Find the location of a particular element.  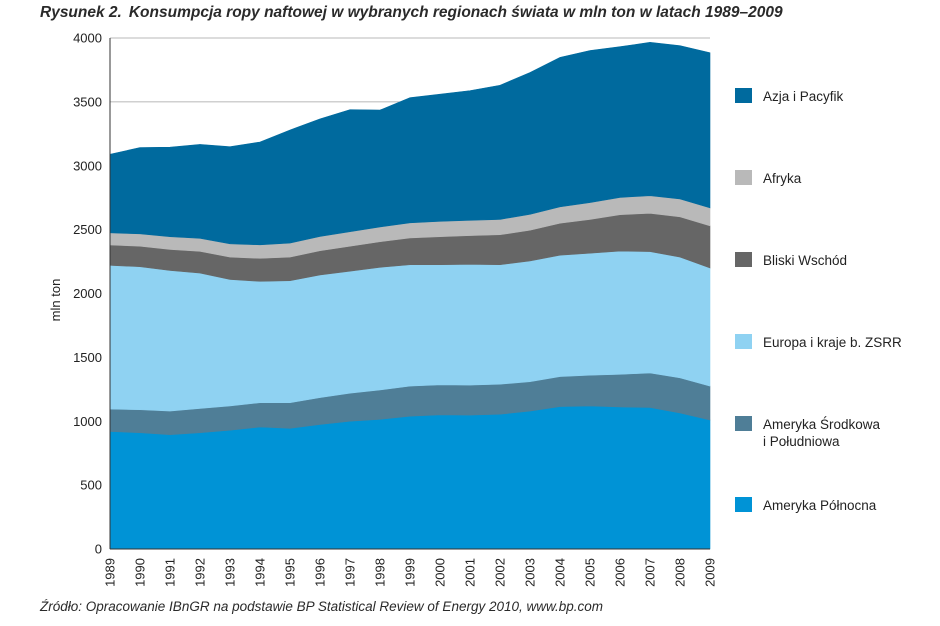

y-tick-label: 2000 is located at coordinates (87, 293).